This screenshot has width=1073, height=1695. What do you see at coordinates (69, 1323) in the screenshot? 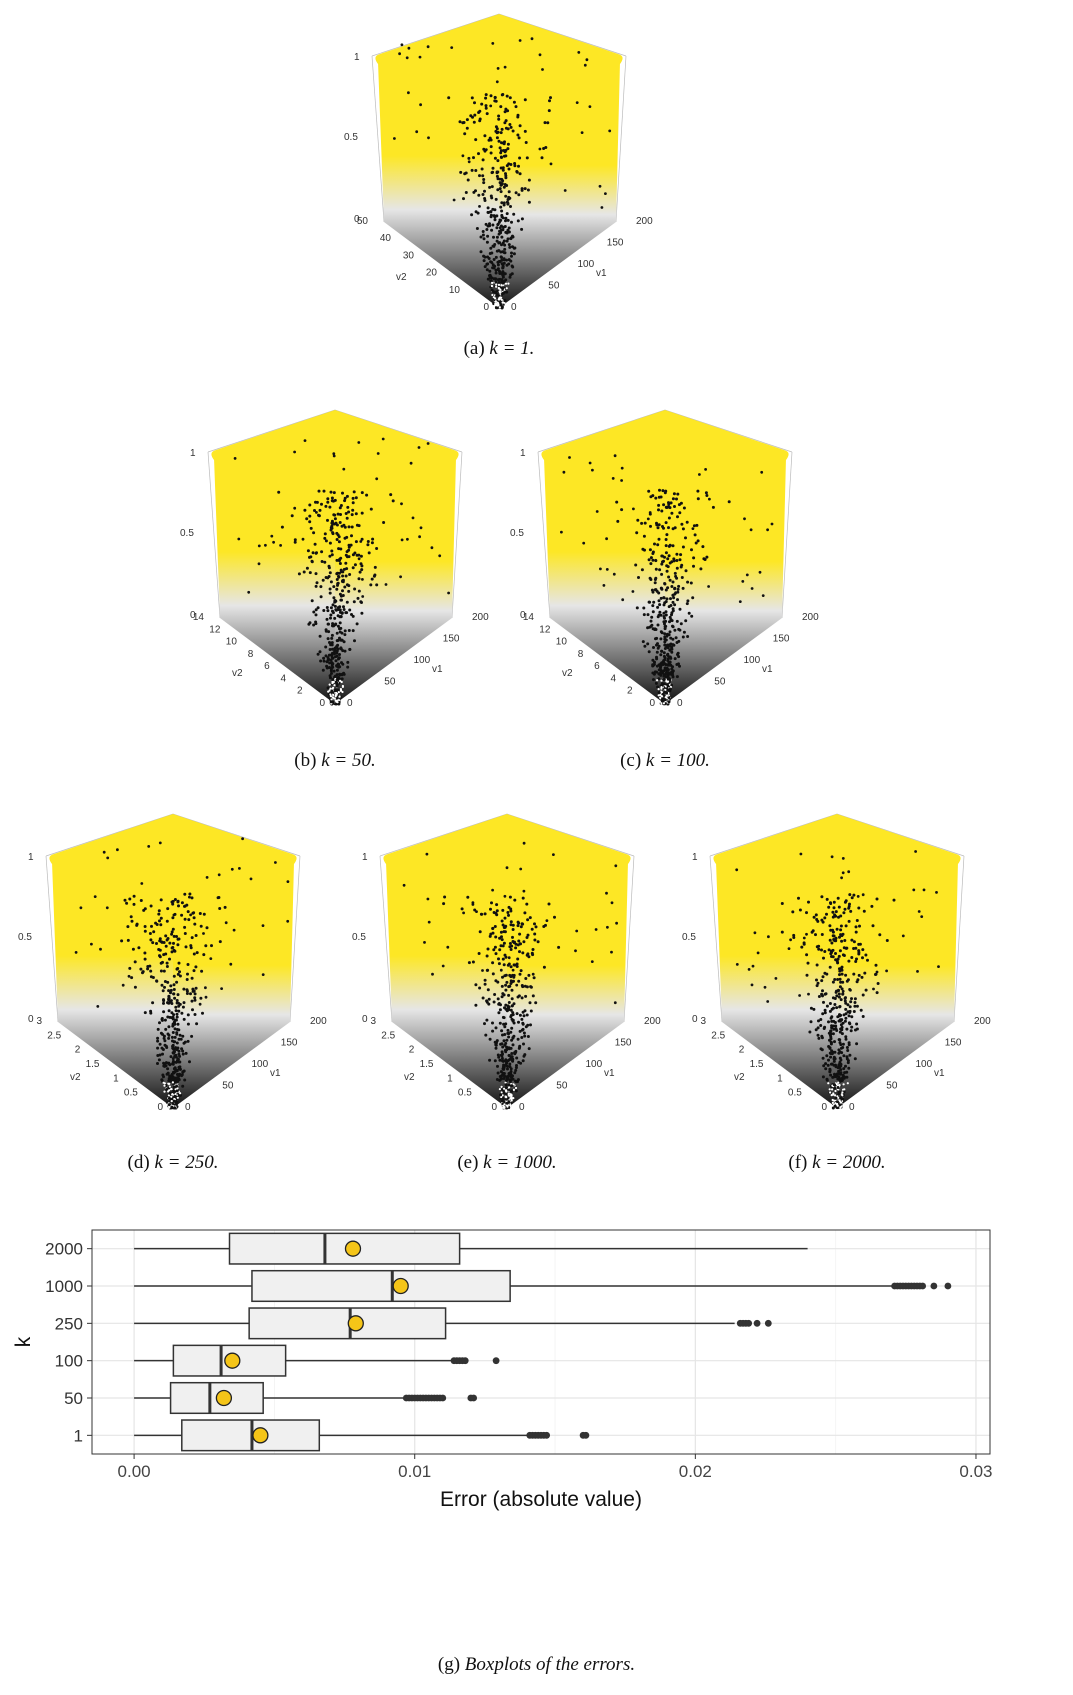
I see `y-tick-label: 250` at bounding box center [69, 1323].